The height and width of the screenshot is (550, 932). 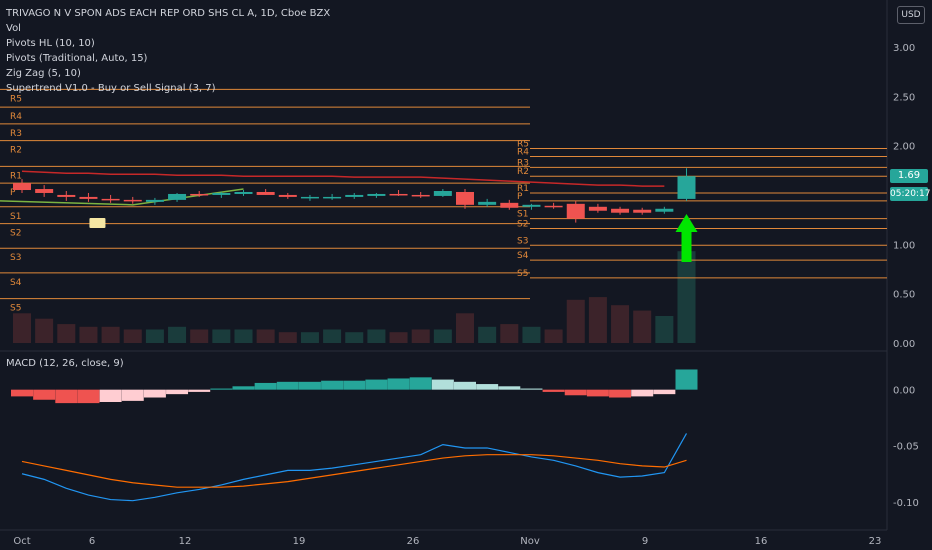 I want to click on pivot-label-r1: R1, so click(x=16, y=176).